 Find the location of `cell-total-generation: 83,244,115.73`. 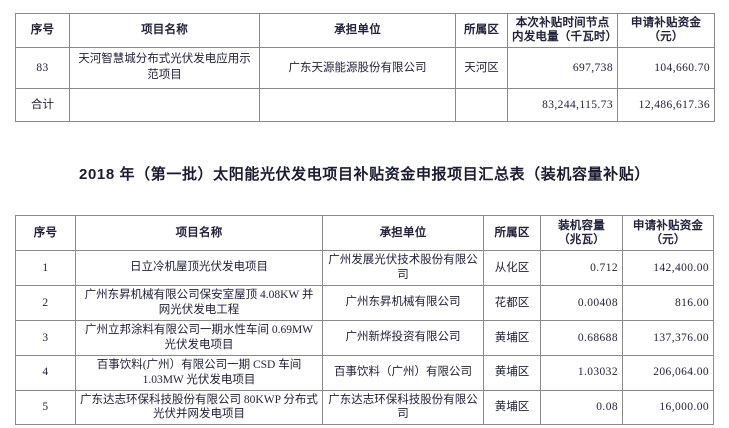

cell-total-generation: 83,244,115.73 is located at coordinates (562, 104).